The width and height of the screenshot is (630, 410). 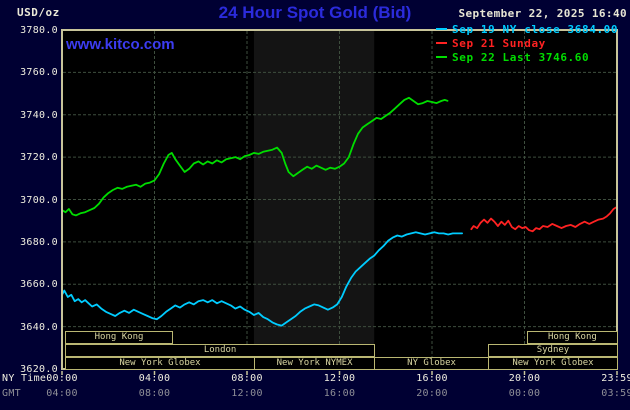 I want to click on x-axis-tick-label-gmt: 20:00, so click(x=432, y=393).